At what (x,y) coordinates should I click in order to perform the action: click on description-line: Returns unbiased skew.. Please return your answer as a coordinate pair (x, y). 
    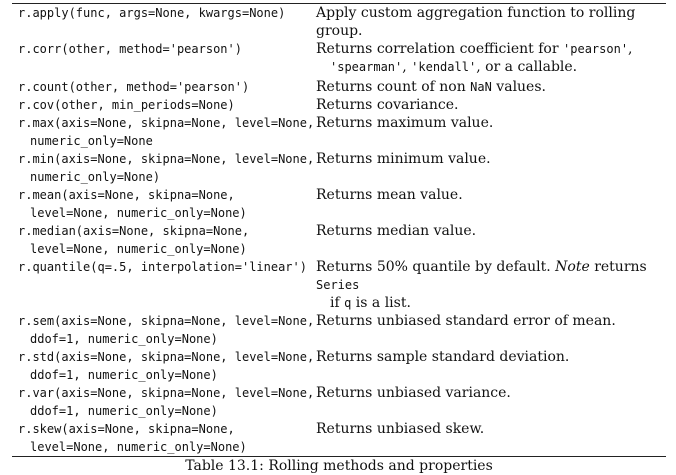
    Looking at the image, I should click on (400, 429).